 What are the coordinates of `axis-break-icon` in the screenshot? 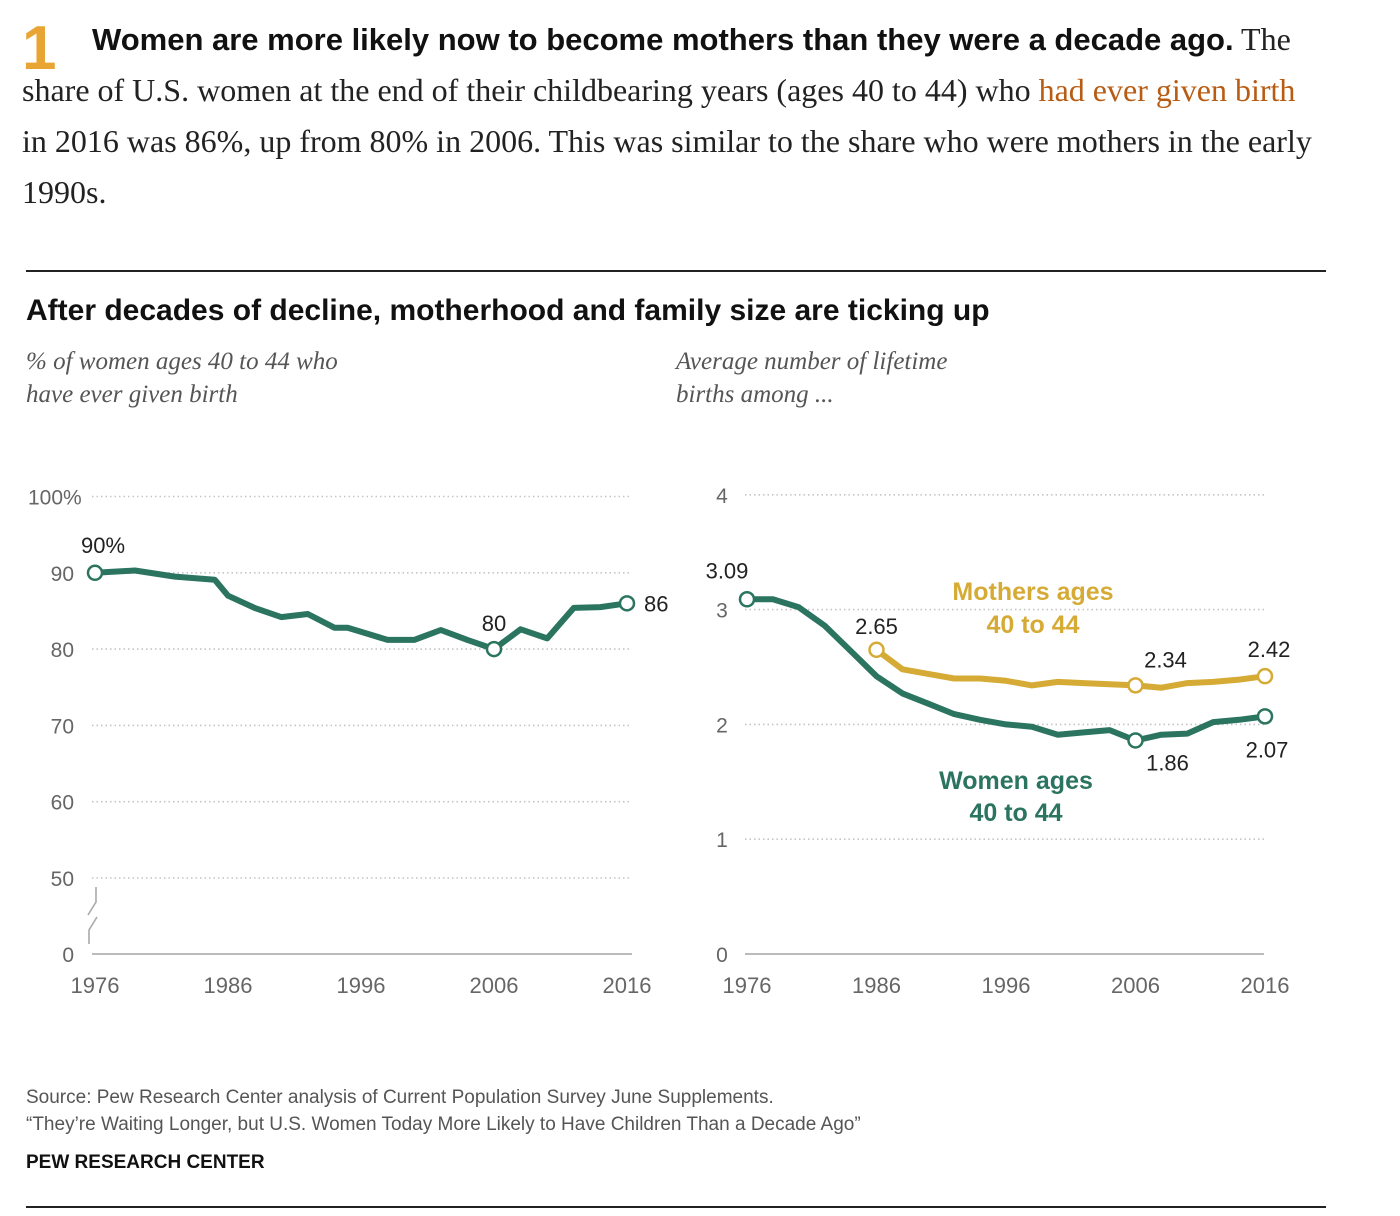 It's located at (92, 915).